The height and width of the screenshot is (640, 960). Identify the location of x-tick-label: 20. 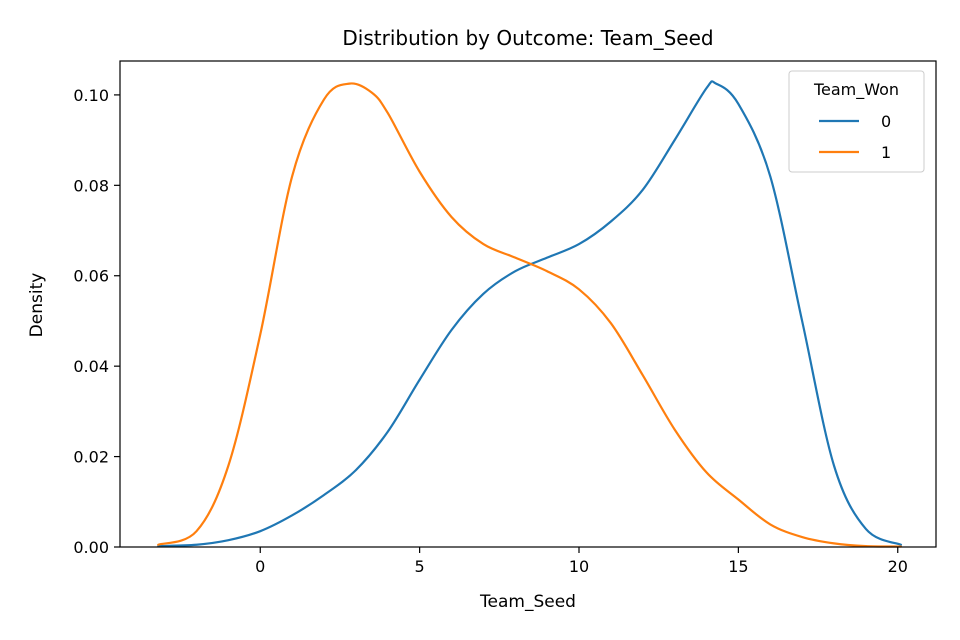
(898, 566).